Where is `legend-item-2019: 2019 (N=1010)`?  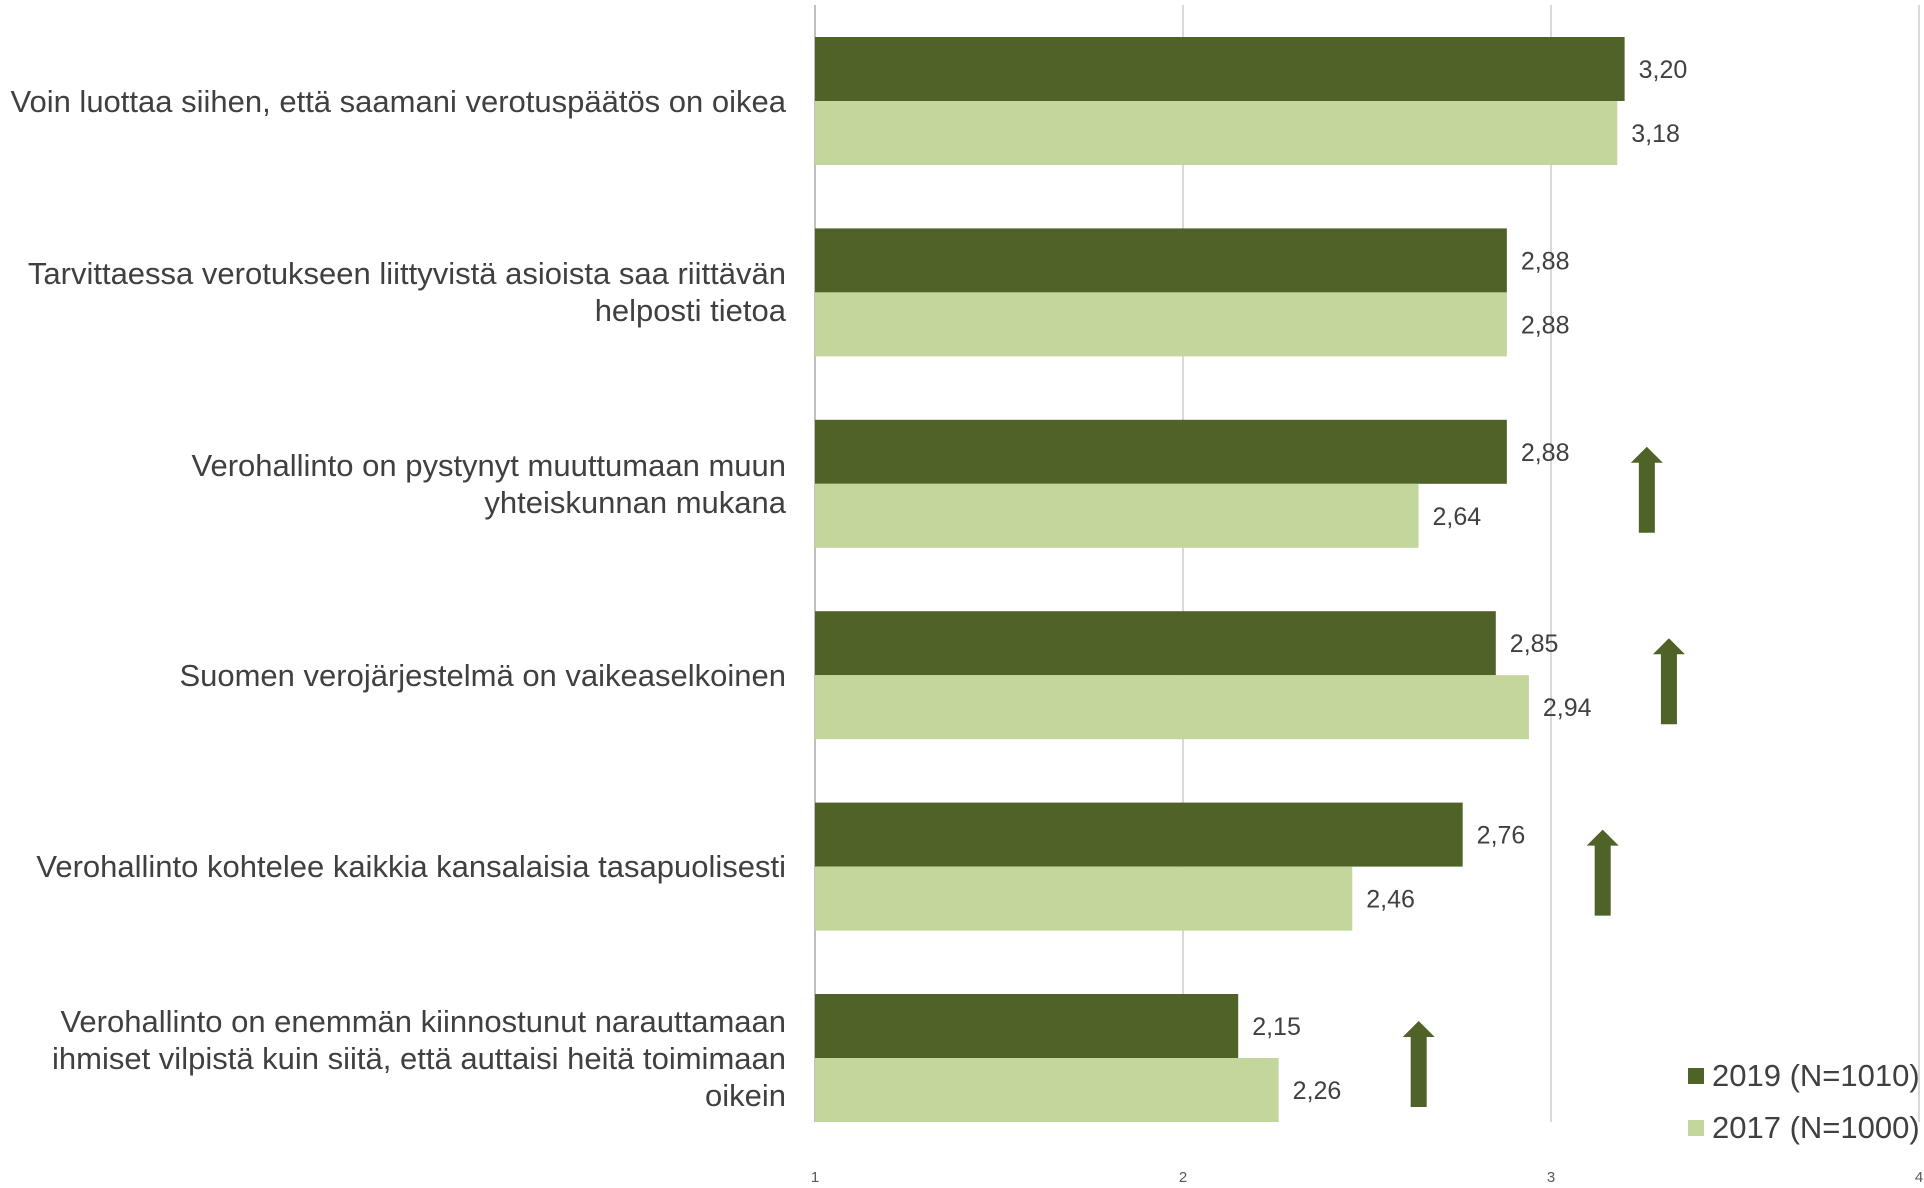 legend-item-2019: 2019 (N=1010) is located at coordinates (1804, 1076).